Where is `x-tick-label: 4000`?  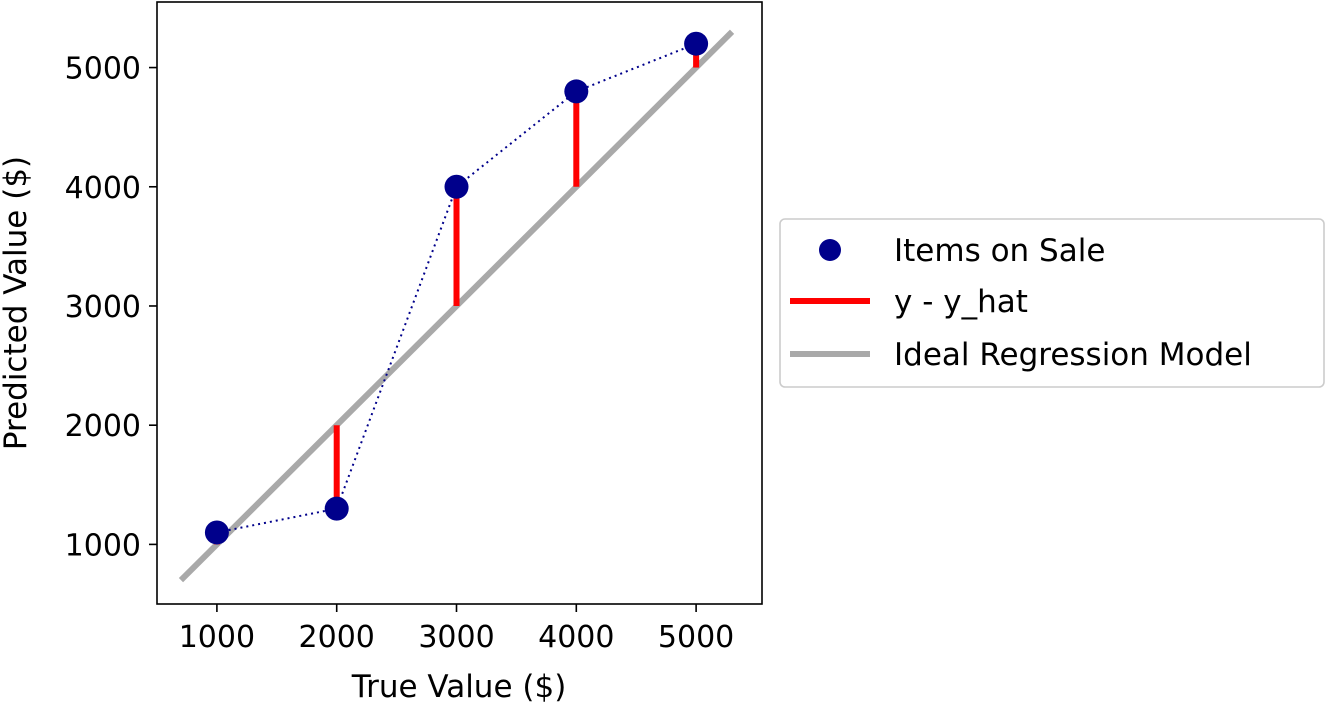 x-tick-label: 4000 is located at coordinates (576, 637).